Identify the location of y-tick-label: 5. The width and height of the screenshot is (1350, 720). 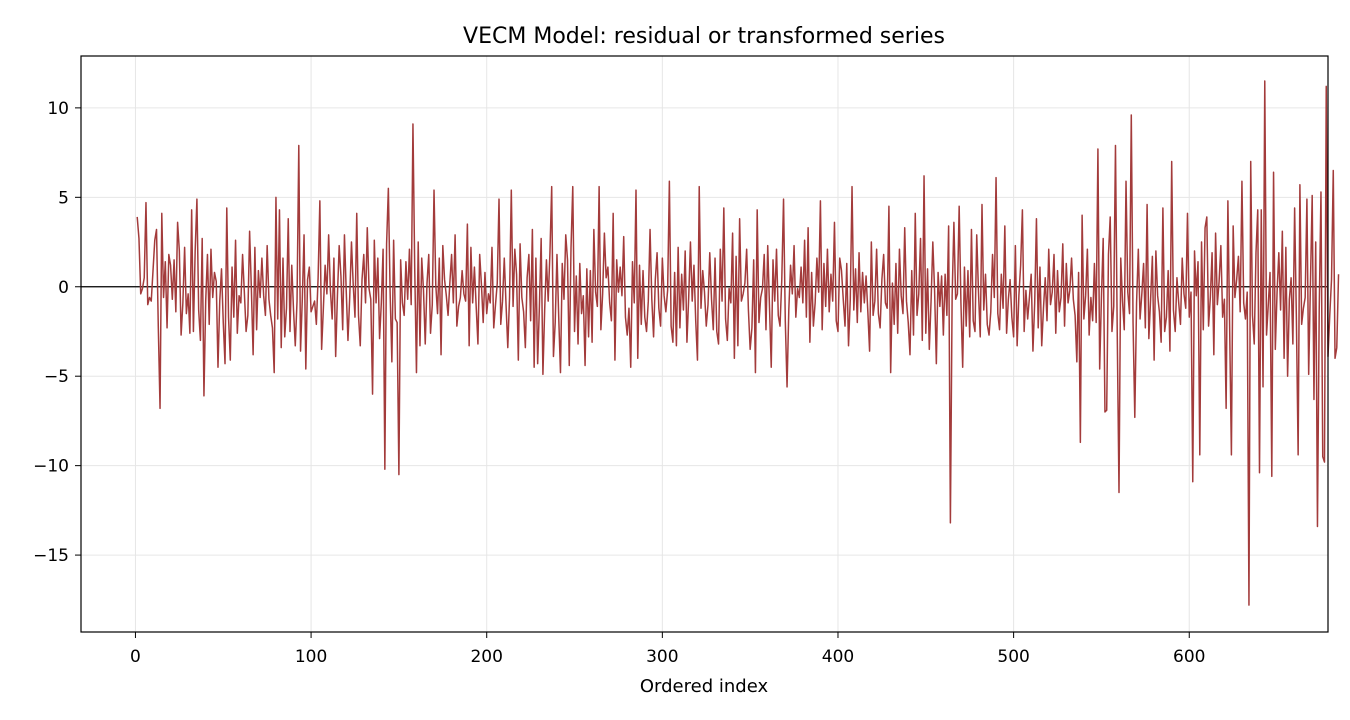
(63, 198).